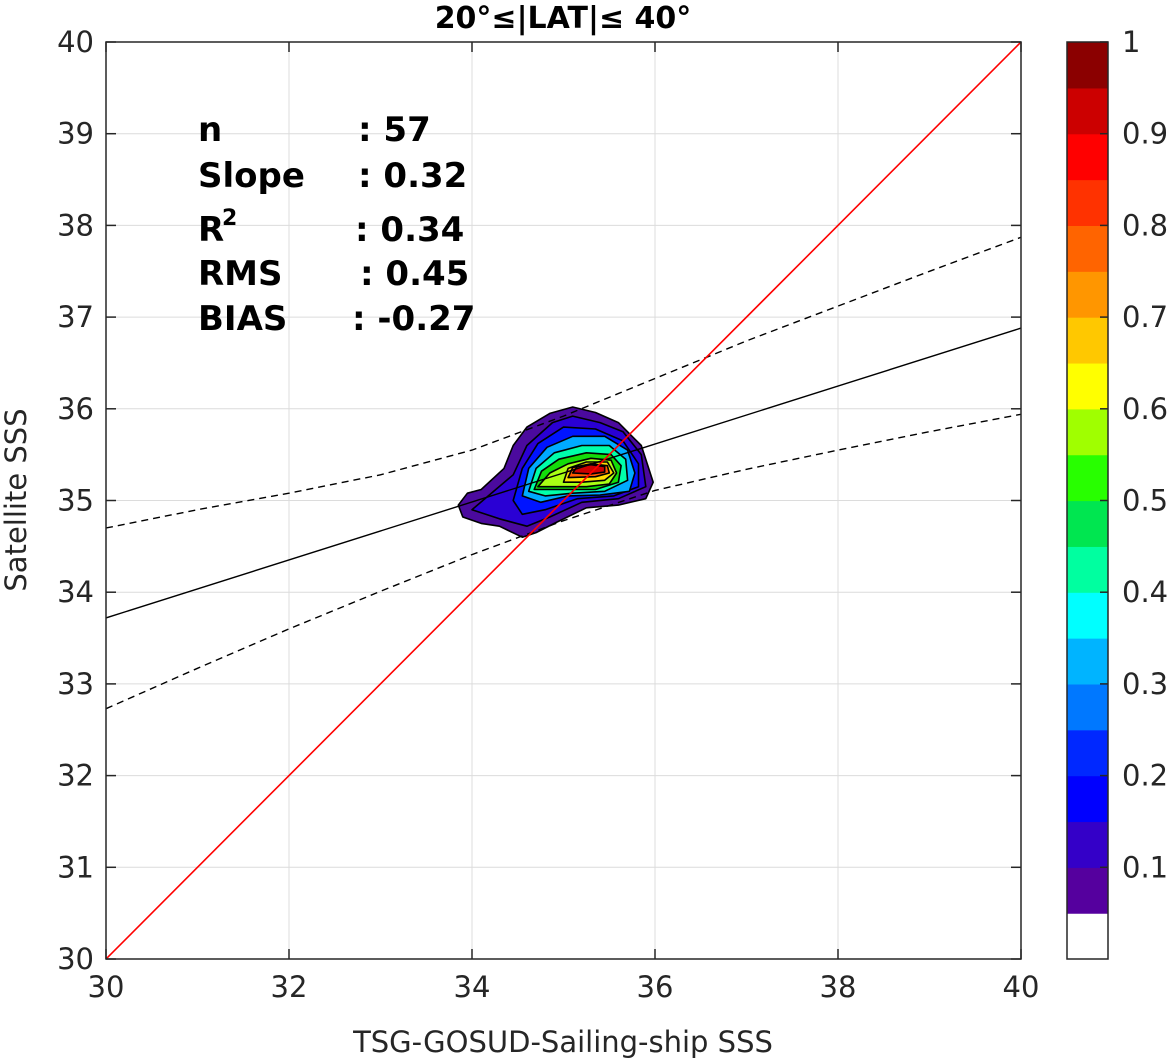 This screenshot has width=1172, height=1062. Describe the element at coordinates (75, 867) in the screenshot. I see `y-tick-label: 31` at that location.